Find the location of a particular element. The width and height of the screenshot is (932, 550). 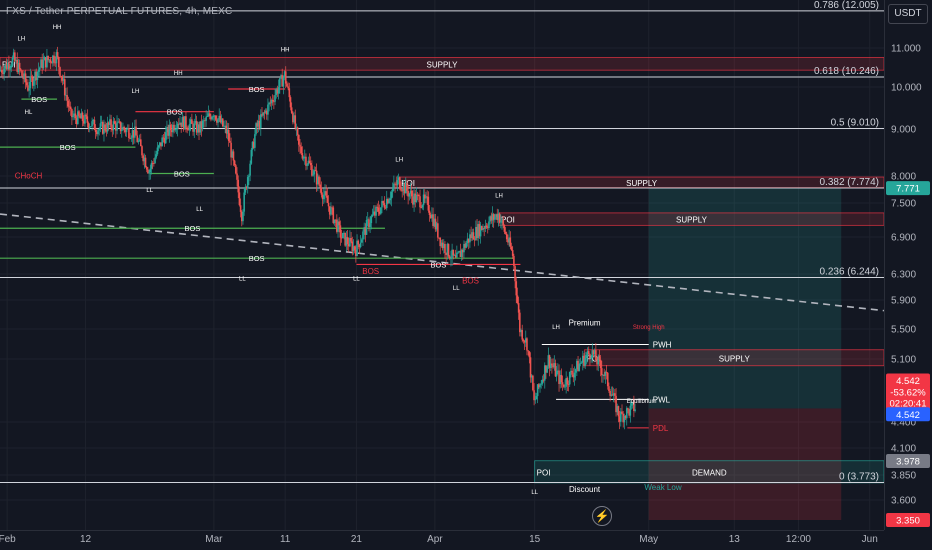

fib-label: 0.618 (10.246) is located at coordinates (846, 71).